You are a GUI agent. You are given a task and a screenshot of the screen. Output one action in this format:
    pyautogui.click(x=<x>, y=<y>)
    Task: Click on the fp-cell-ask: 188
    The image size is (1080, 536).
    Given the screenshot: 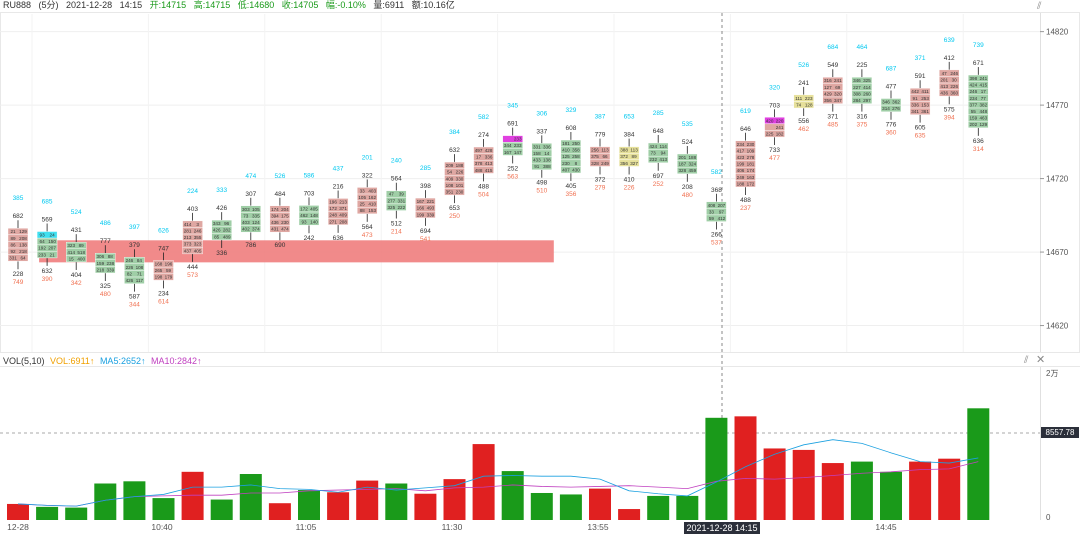 What is the action you would take?
    pyautogui.click(x=692, y=157)
    